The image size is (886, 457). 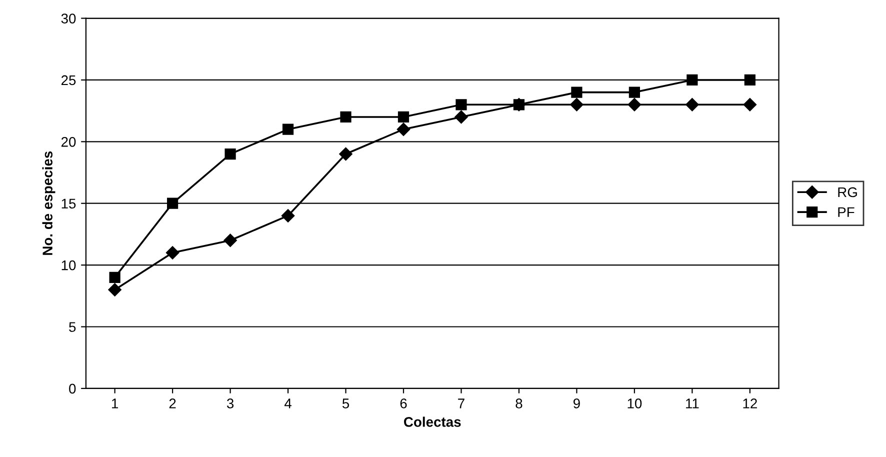 I want to click on x-tick-label: 5, so click(x=346, y=403).